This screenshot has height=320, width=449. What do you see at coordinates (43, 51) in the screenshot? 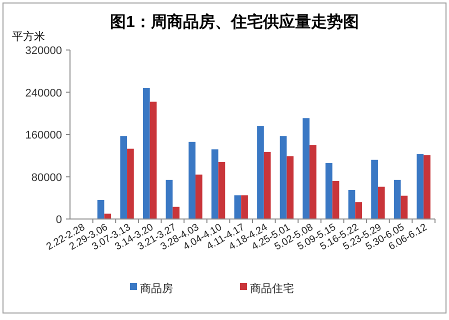
I see `y-tick-label: 320000` at bounding box center [43, 51].